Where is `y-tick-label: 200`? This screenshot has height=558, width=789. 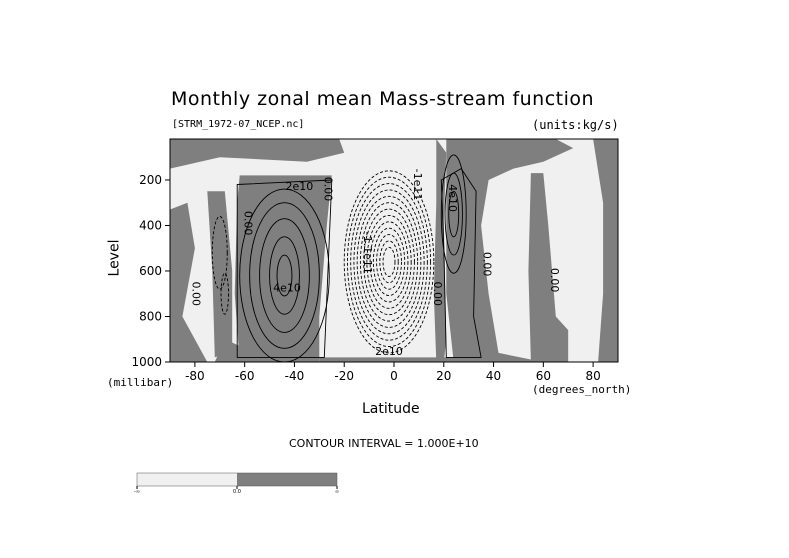 y-tick-label: 200 is located at coordinates (150, 180).